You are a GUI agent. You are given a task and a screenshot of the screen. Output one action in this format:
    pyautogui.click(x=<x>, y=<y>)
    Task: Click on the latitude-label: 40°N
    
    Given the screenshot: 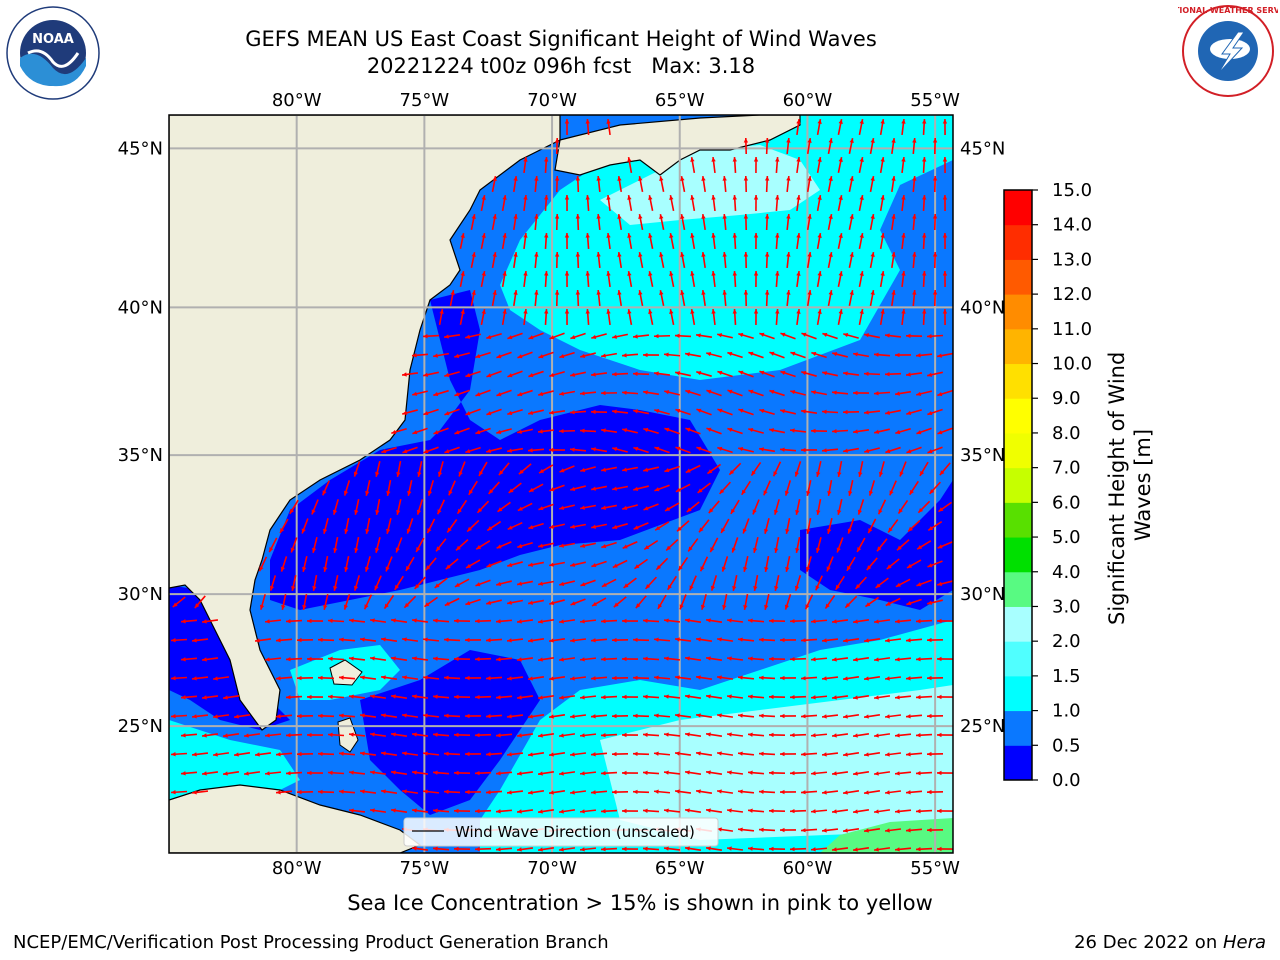 What is the action you would take?
    pyautogui.click(x=982, y=307)
    